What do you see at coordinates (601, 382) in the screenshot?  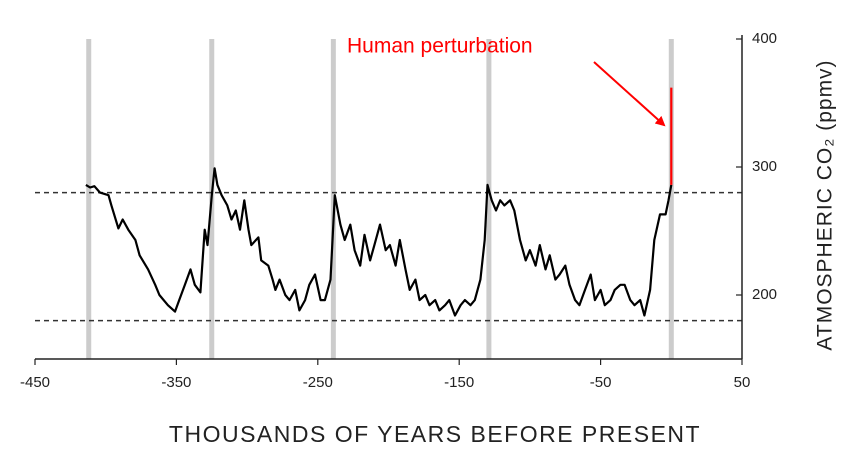 I see `x-tick-label: -50` at bounding box center [601, 382].